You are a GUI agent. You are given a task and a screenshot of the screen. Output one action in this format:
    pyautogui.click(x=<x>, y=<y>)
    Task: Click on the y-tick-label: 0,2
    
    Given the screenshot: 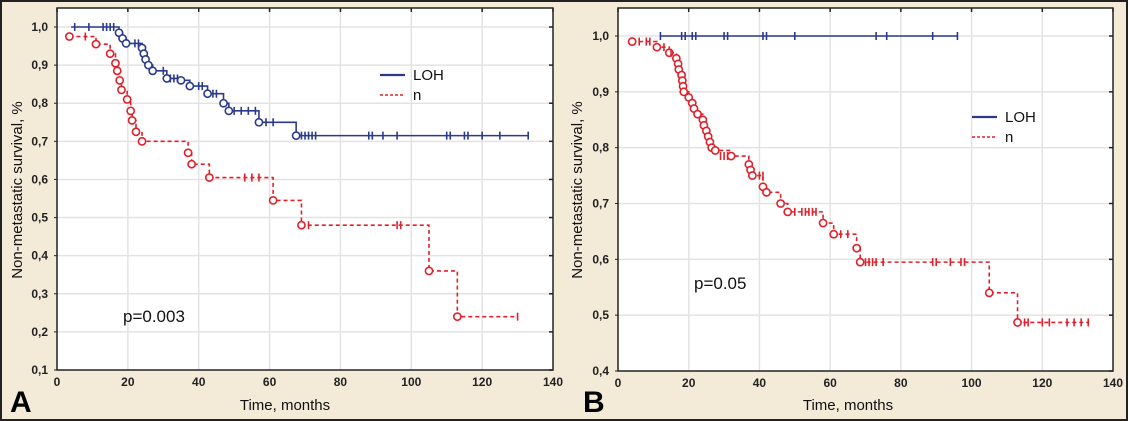 What is the action you would take?
    pyautogui.click(x=39, y=332)
    